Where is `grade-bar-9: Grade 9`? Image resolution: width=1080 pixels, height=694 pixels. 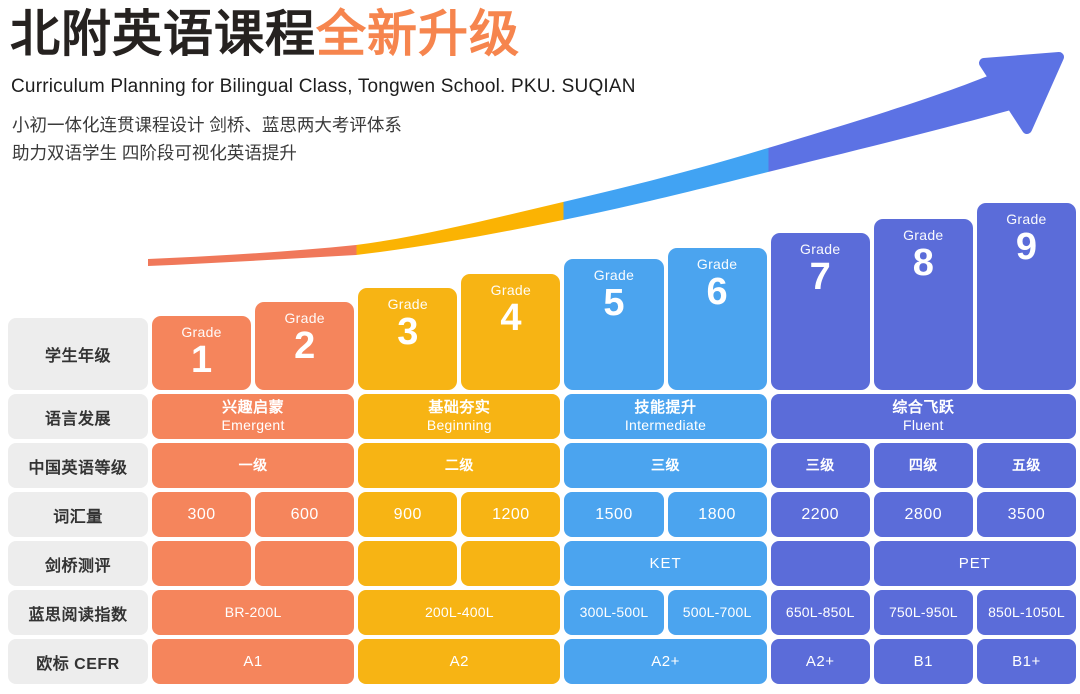 grade-bar-9: Grade 9 is located at coordinates (1026, 296).